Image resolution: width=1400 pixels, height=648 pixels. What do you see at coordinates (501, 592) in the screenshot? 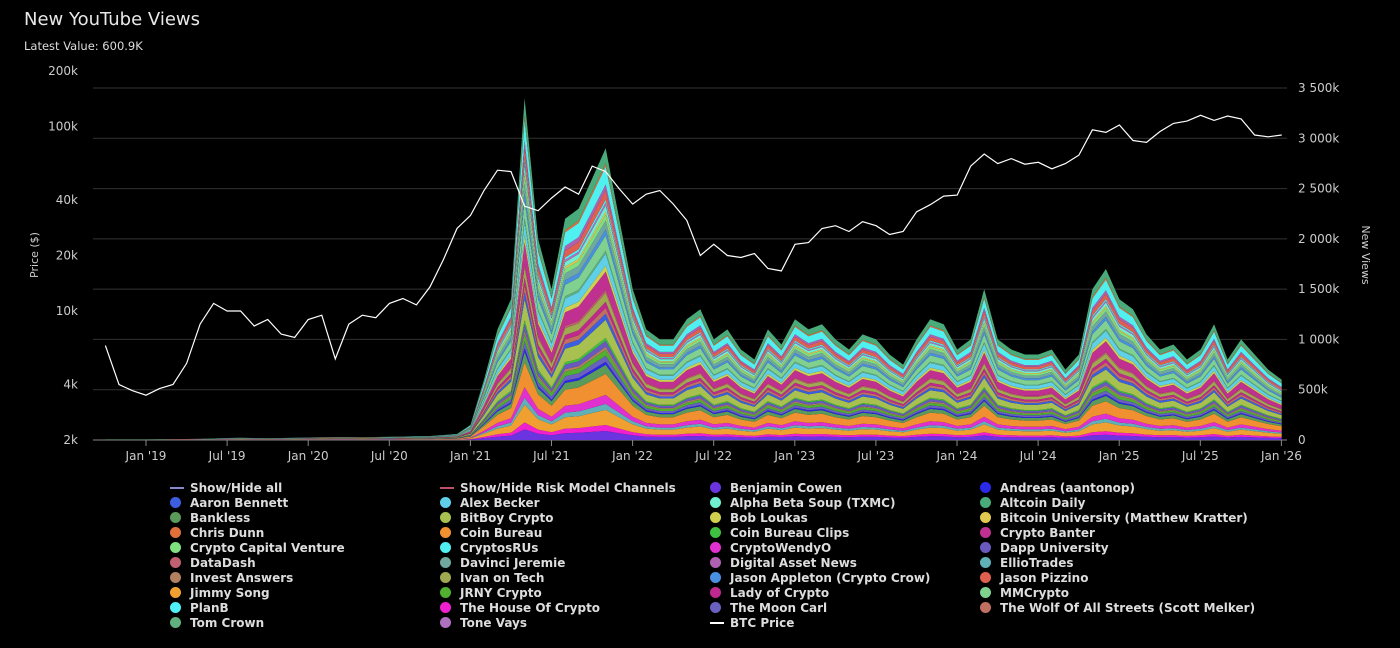
I see `legend-label: JRNY Crypto` at bounding box center [501, 592].